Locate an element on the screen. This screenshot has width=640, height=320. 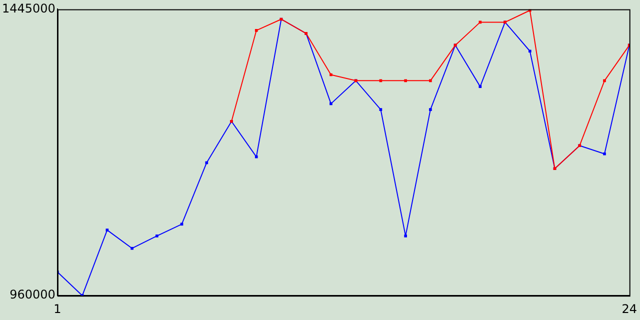
y-tick-label: 960000 is located at coordinates (33, 295).